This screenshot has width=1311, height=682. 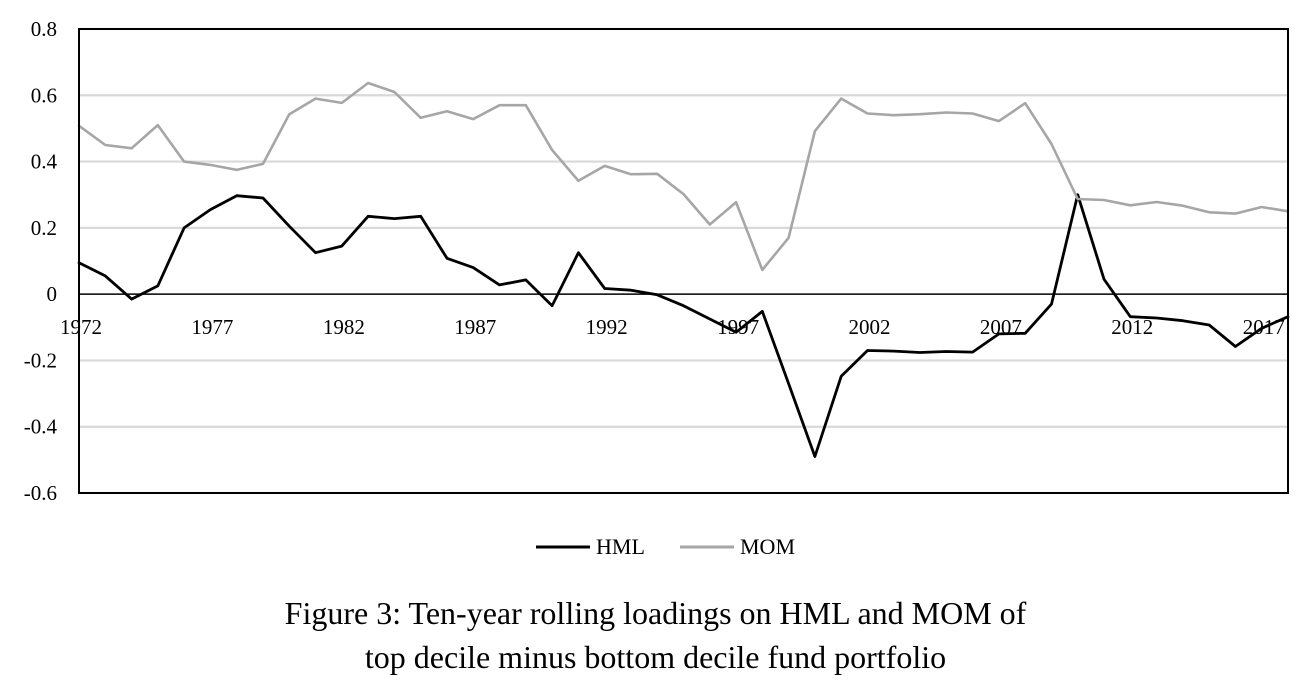 What do you see at coordinates (44, 29) in the screenshot?
I see `y-tick-label: 0.8` at bounding box center [44, 29].